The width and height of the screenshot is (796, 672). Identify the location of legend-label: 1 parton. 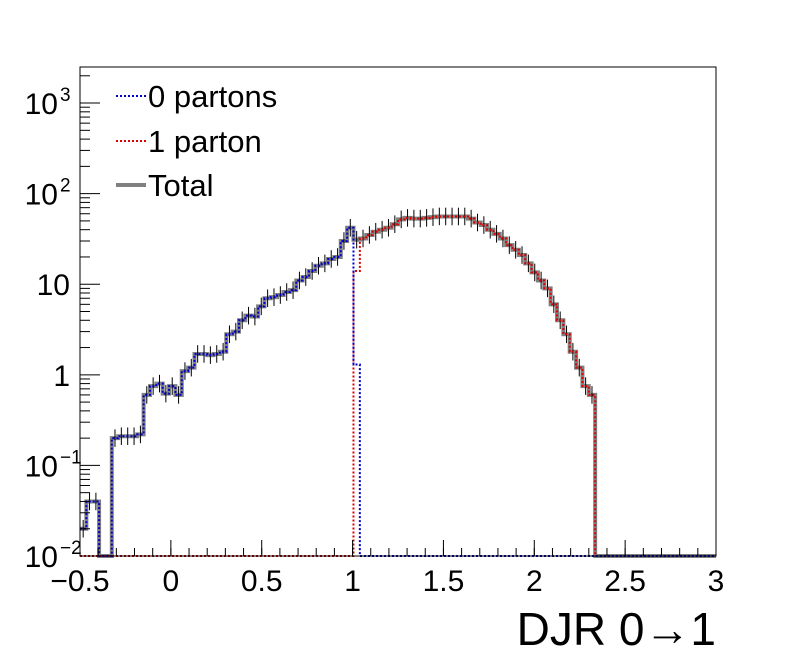
(205, 141).